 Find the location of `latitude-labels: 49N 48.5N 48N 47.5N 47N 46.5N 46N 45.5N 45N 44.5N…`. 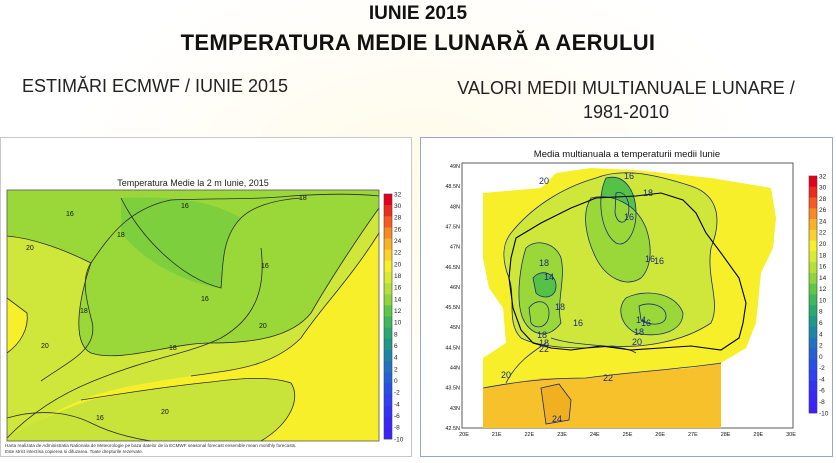

latitude-labels: 49N 48.5N 48N 47.5N 47N 46.5N 46N 45.5N 45N 44.5N… is located at coordinates (452, 298).